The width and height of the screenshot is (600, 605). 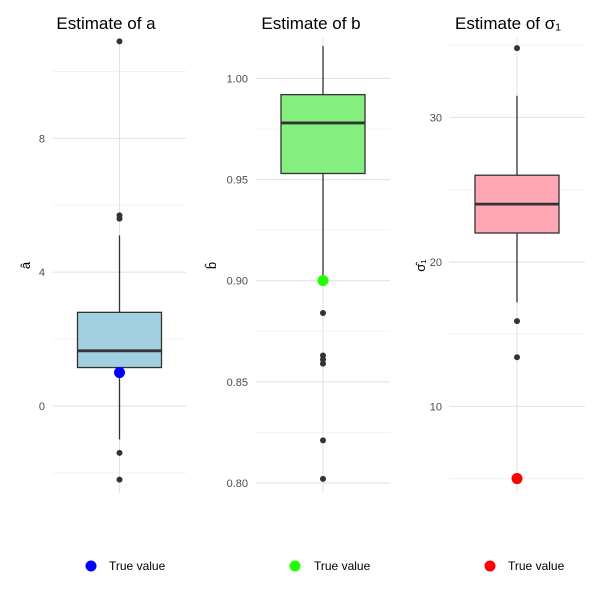 I want to click on y-tick-label: 0, so click(x=42, y=407).